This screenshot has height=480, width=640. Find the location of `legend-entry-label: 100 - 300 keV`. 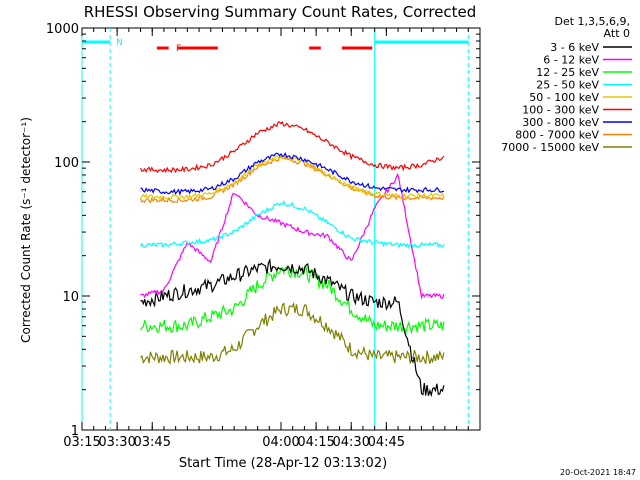

legend-entry-label: 100 - 300 keV is located at coordinates (560, 110).